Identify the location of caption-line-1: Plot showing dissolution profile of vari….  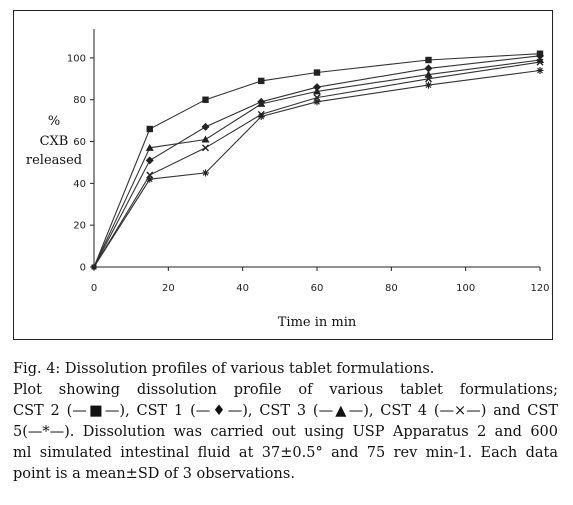
(285, 390).